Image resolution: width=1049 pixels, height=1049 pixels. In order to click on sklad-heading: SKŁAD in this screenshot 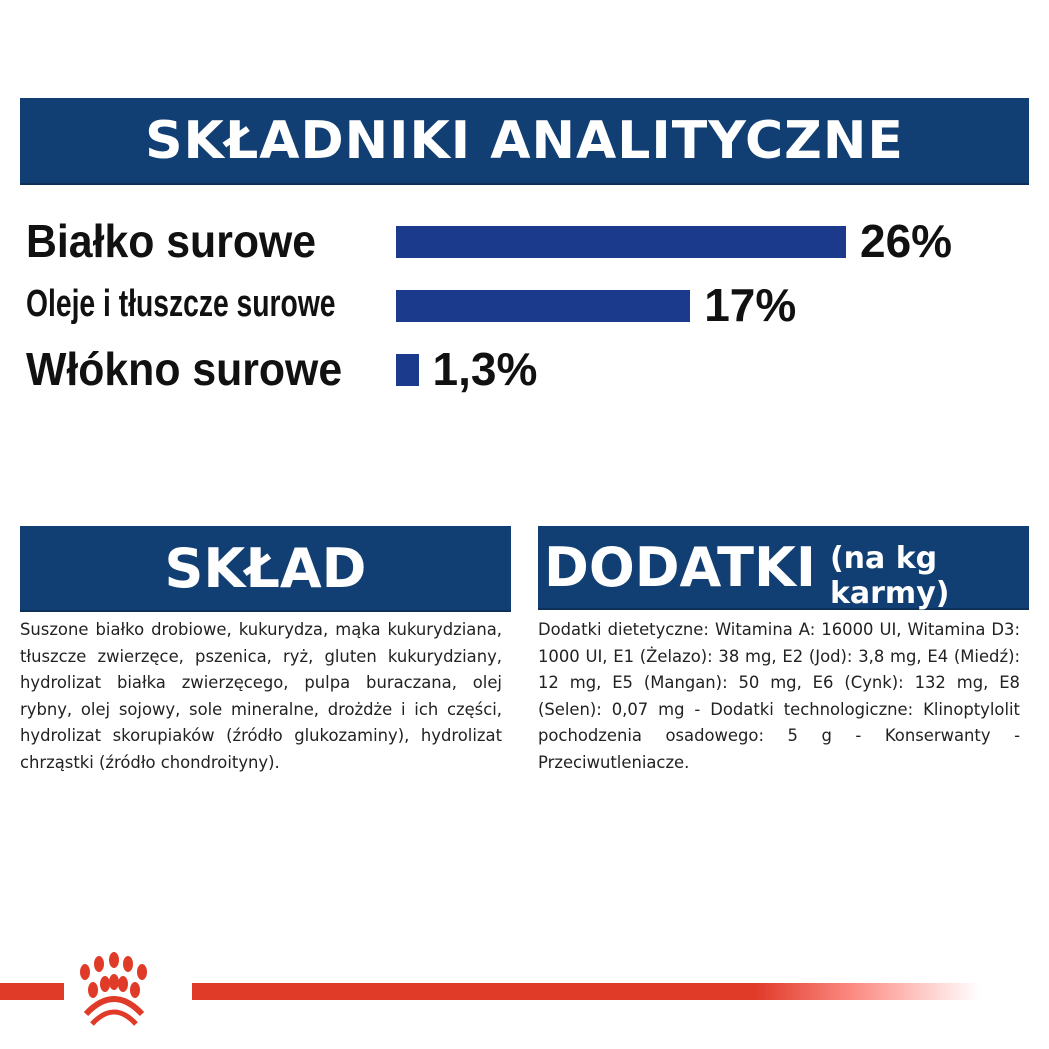, I will do `click(265, 569)`.